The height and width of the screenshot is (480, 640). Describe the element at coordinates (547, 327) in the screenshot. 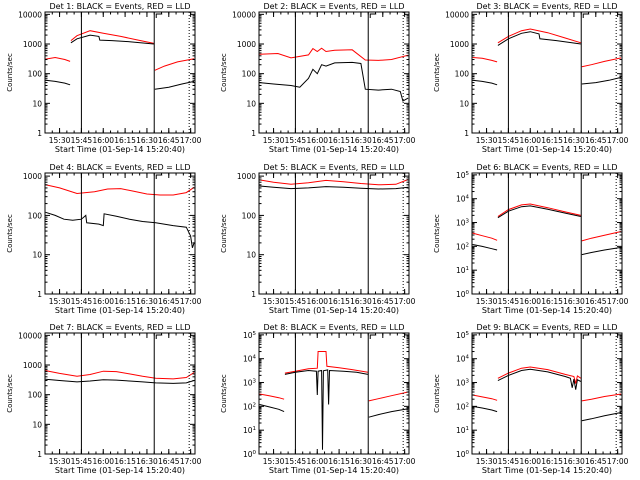

I see `chart-title: Det 9: BLACK = Events, RED = LLD` at that location.